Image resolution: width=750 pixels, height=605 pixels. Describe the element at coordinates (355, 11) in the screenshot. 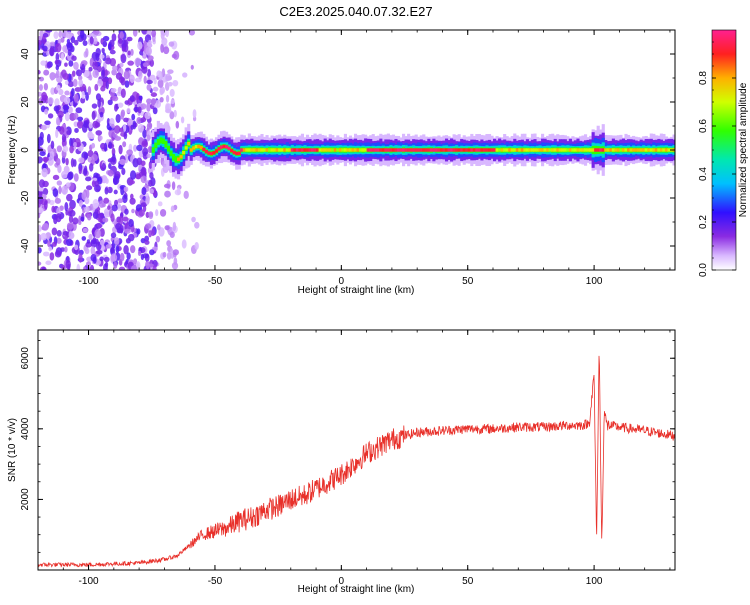

I see `figure-title: C2E3.2025.040.07.32.E27` at that location.